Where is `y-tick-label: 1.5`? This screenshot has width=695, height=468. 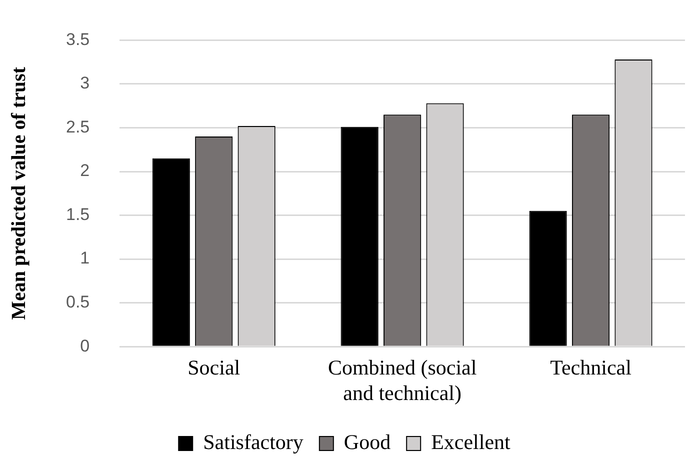
y-tick-label: 1.5 is located at coordinates (78, 214).